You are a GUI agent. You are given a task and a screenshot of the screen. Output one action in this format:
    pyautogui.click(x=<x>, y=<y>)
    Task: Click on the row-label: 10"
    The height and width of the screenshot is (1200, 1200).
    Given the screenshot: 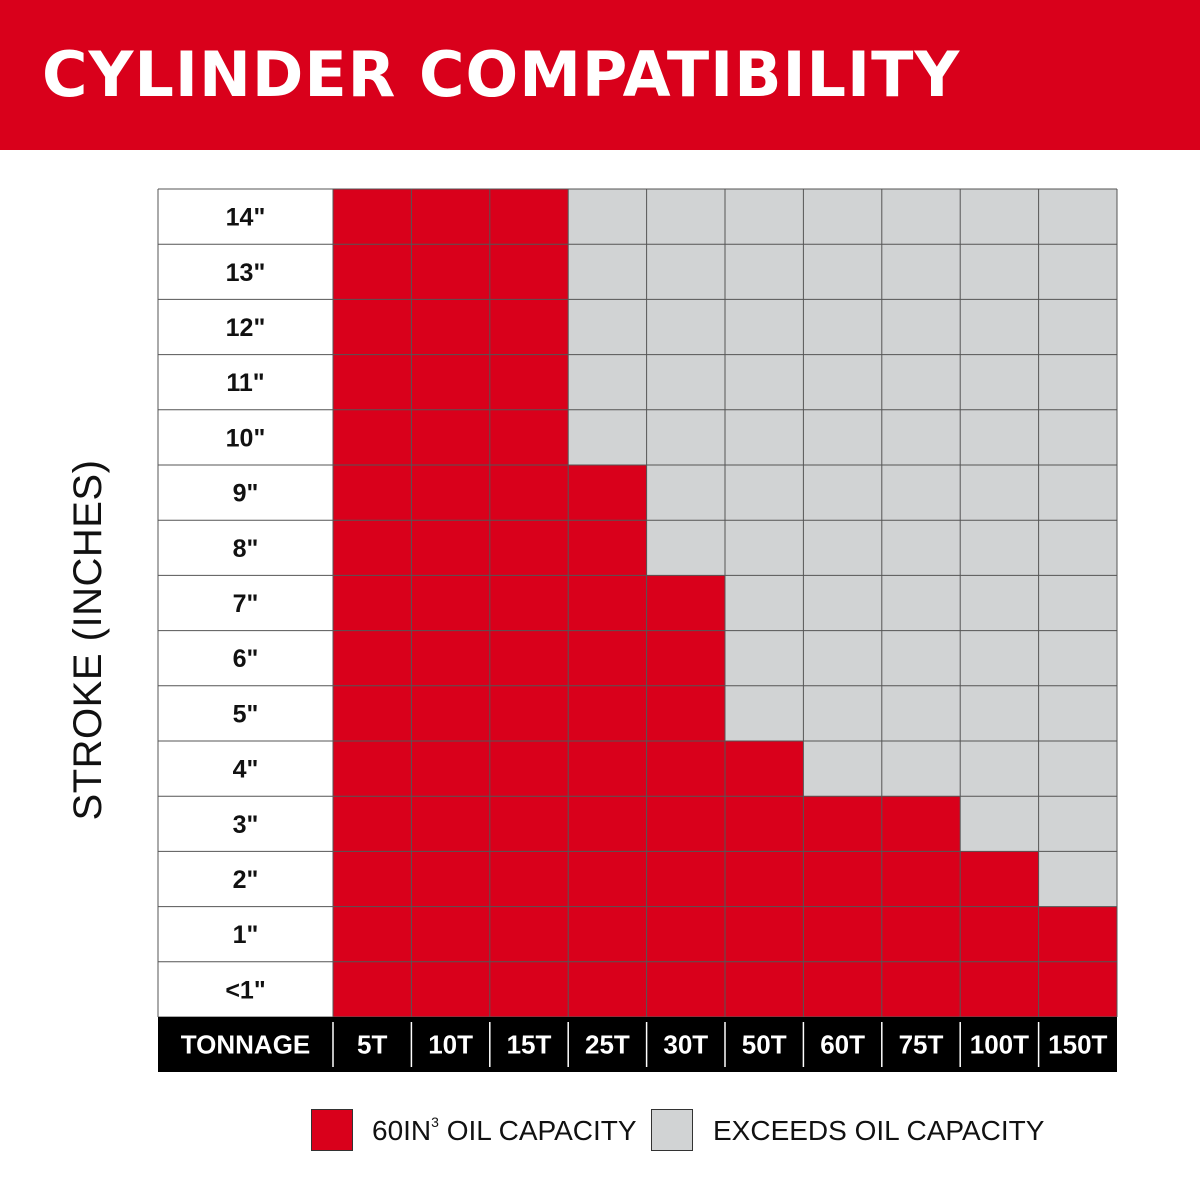 What is the action you would take?
    pyautogui.click(x=246, y=438)
    